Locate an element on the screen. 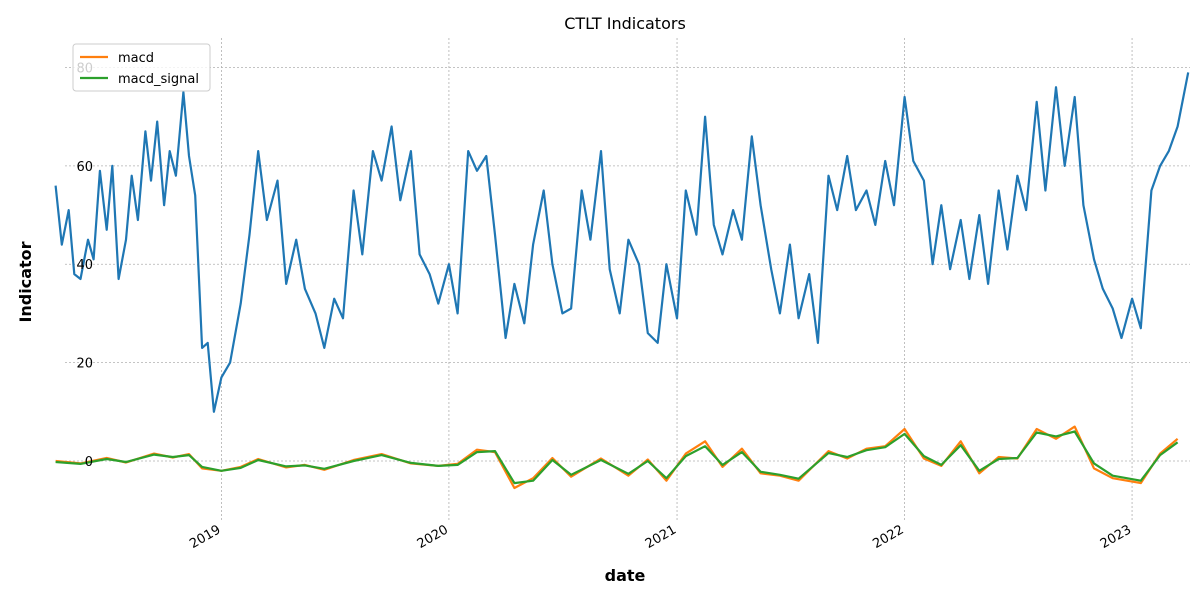 This screenshot has width=1200, height=600. legend-label: macd is located at coordinates (136, 58).